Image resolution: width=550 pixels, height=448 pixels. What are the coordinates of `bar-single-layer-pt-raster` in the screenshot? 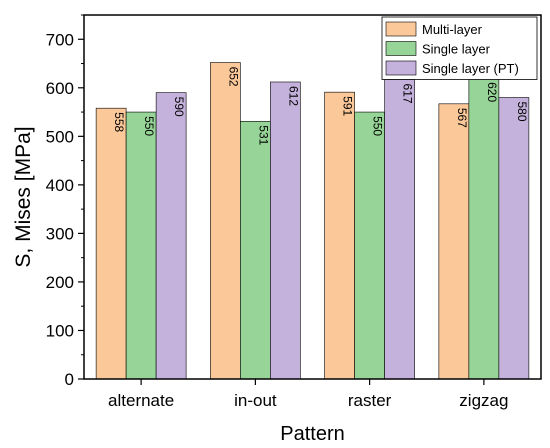 It's located at (399, 229).